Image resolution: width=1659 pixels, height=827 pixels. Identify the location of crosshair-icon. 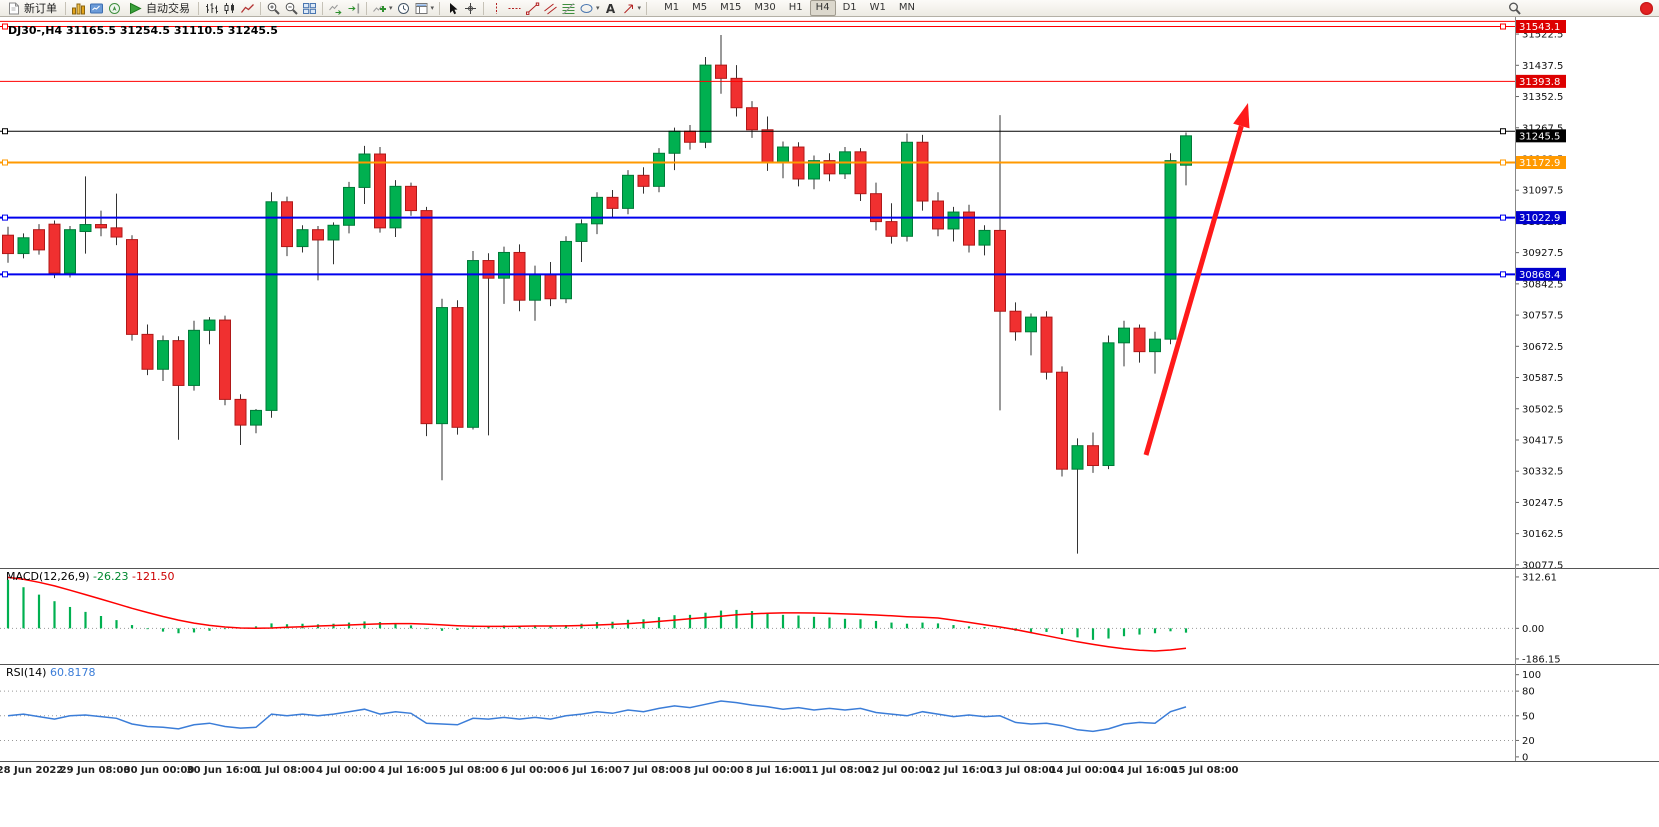
(470, 8).